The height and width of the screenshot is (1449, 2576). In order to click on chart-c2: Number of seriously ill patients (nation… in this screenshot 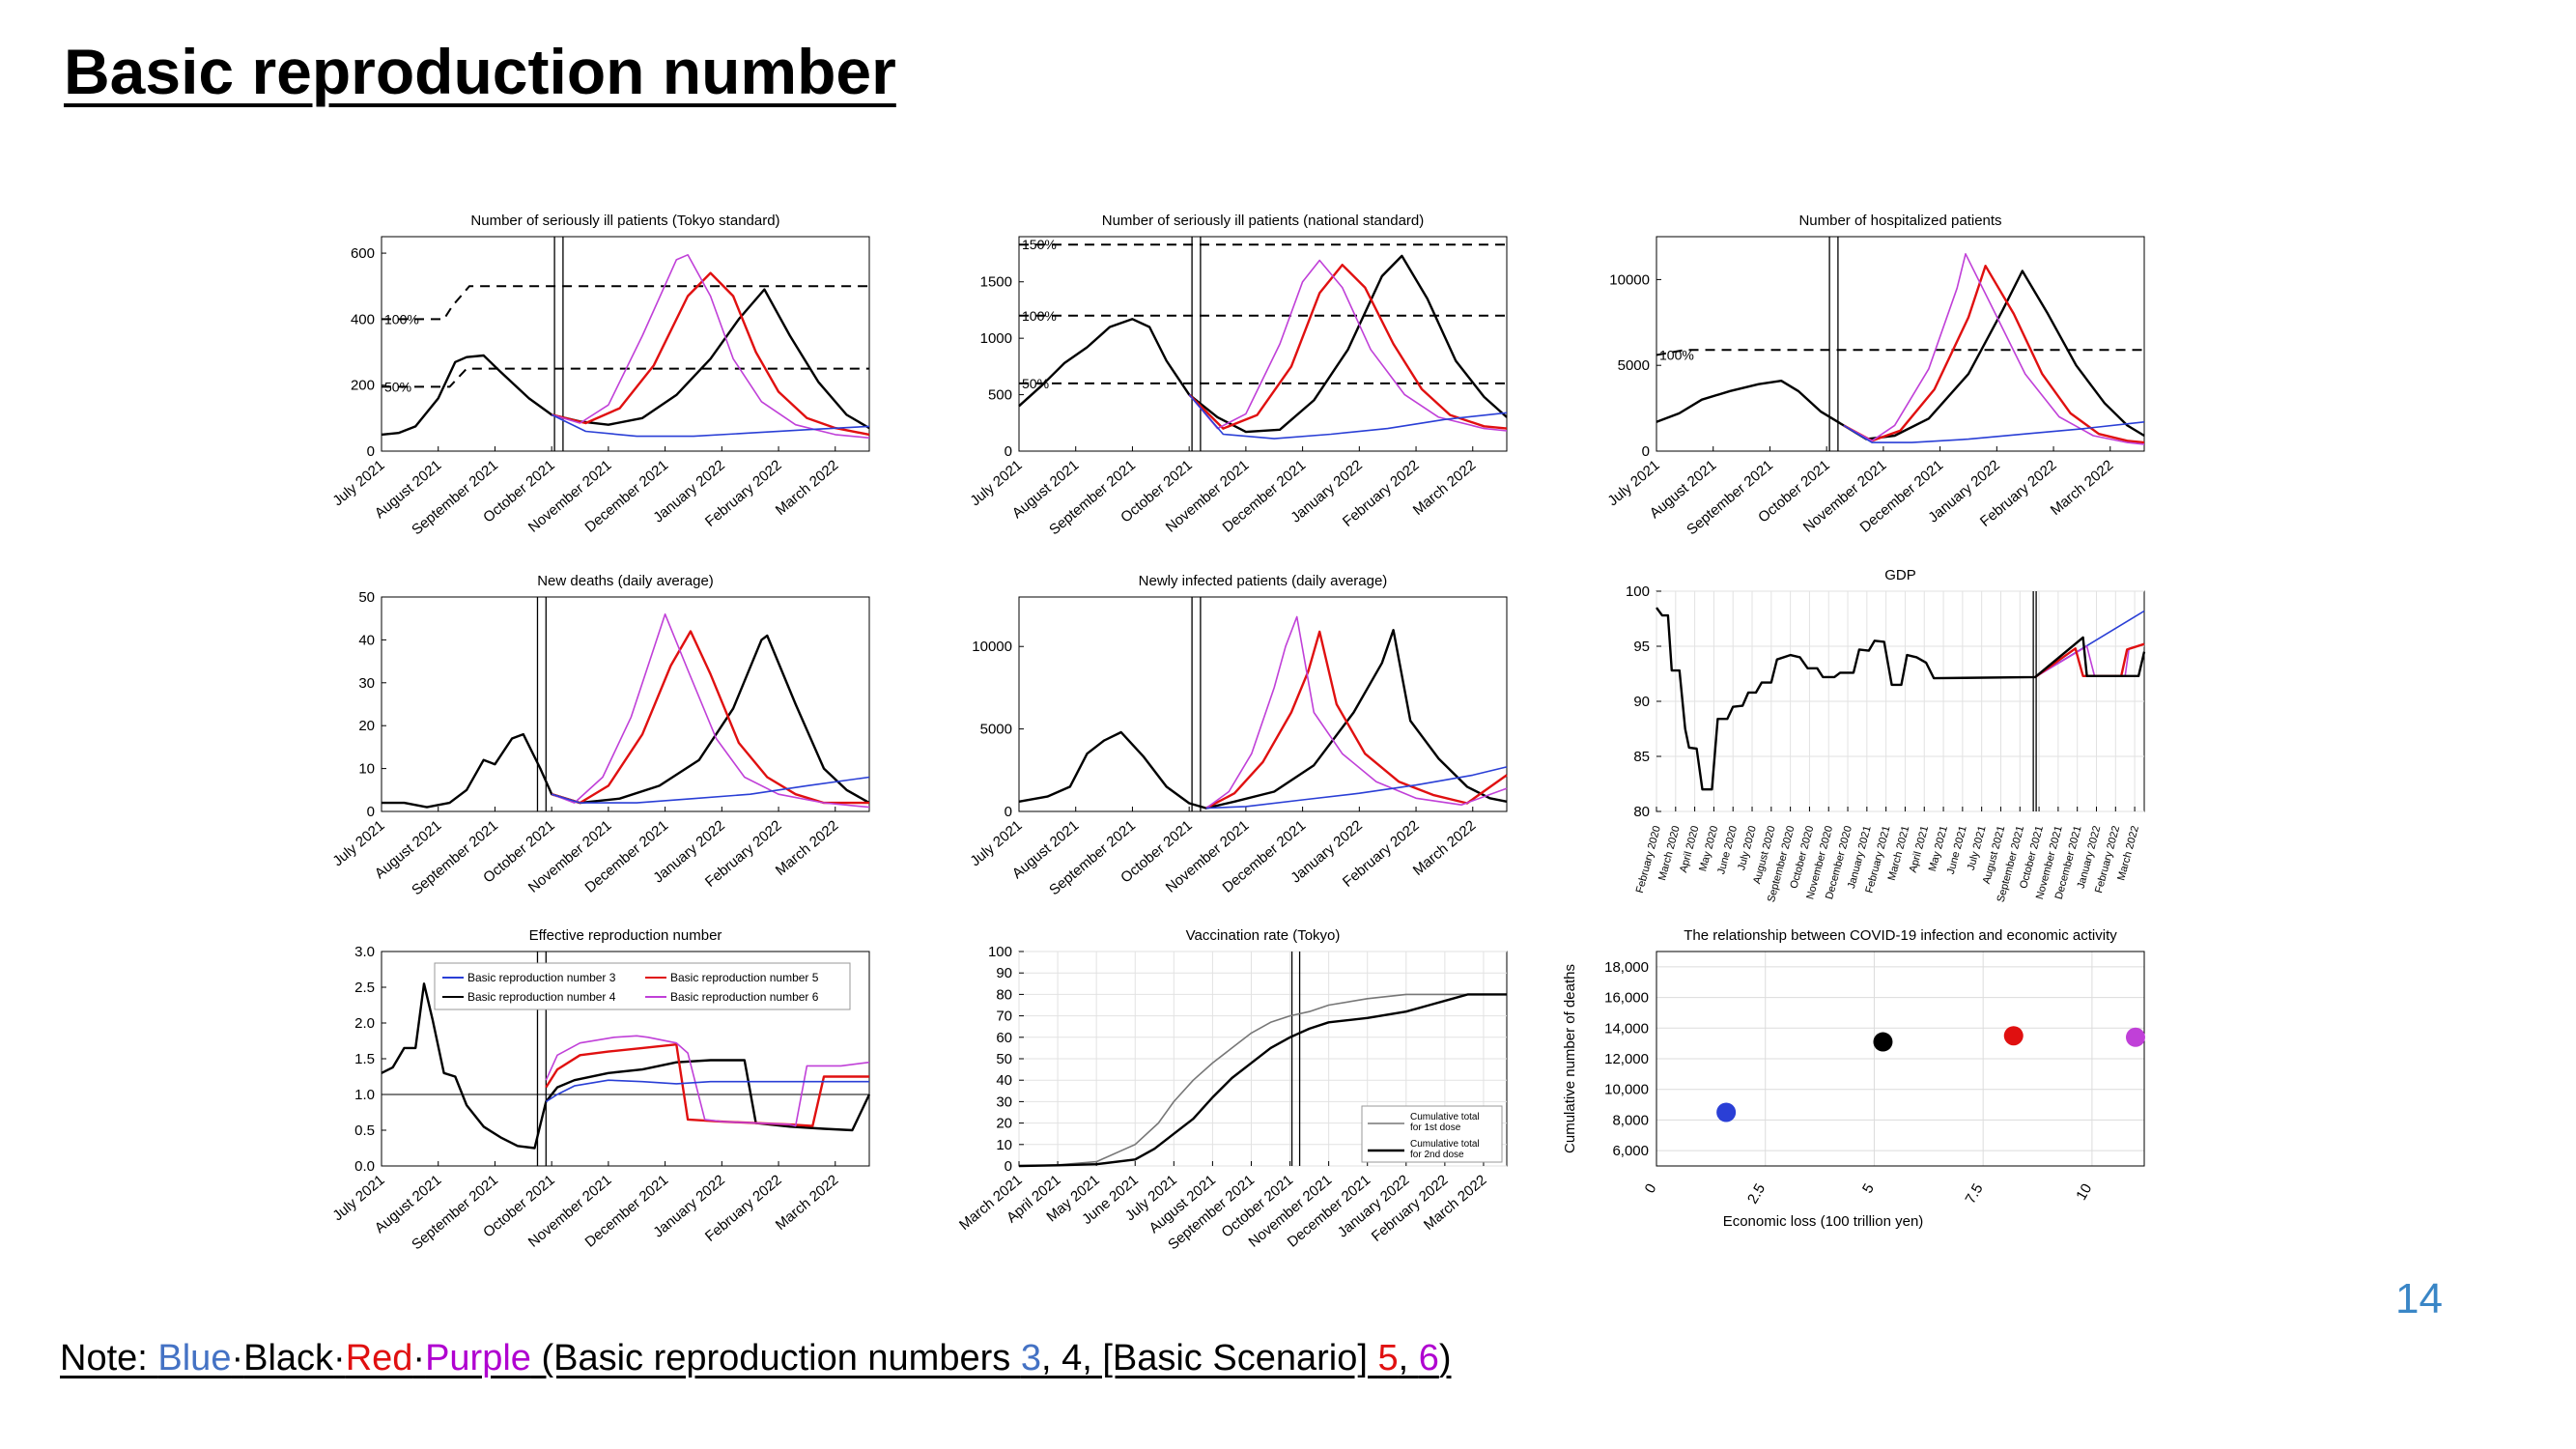, I will do `click(1237, 375)`.